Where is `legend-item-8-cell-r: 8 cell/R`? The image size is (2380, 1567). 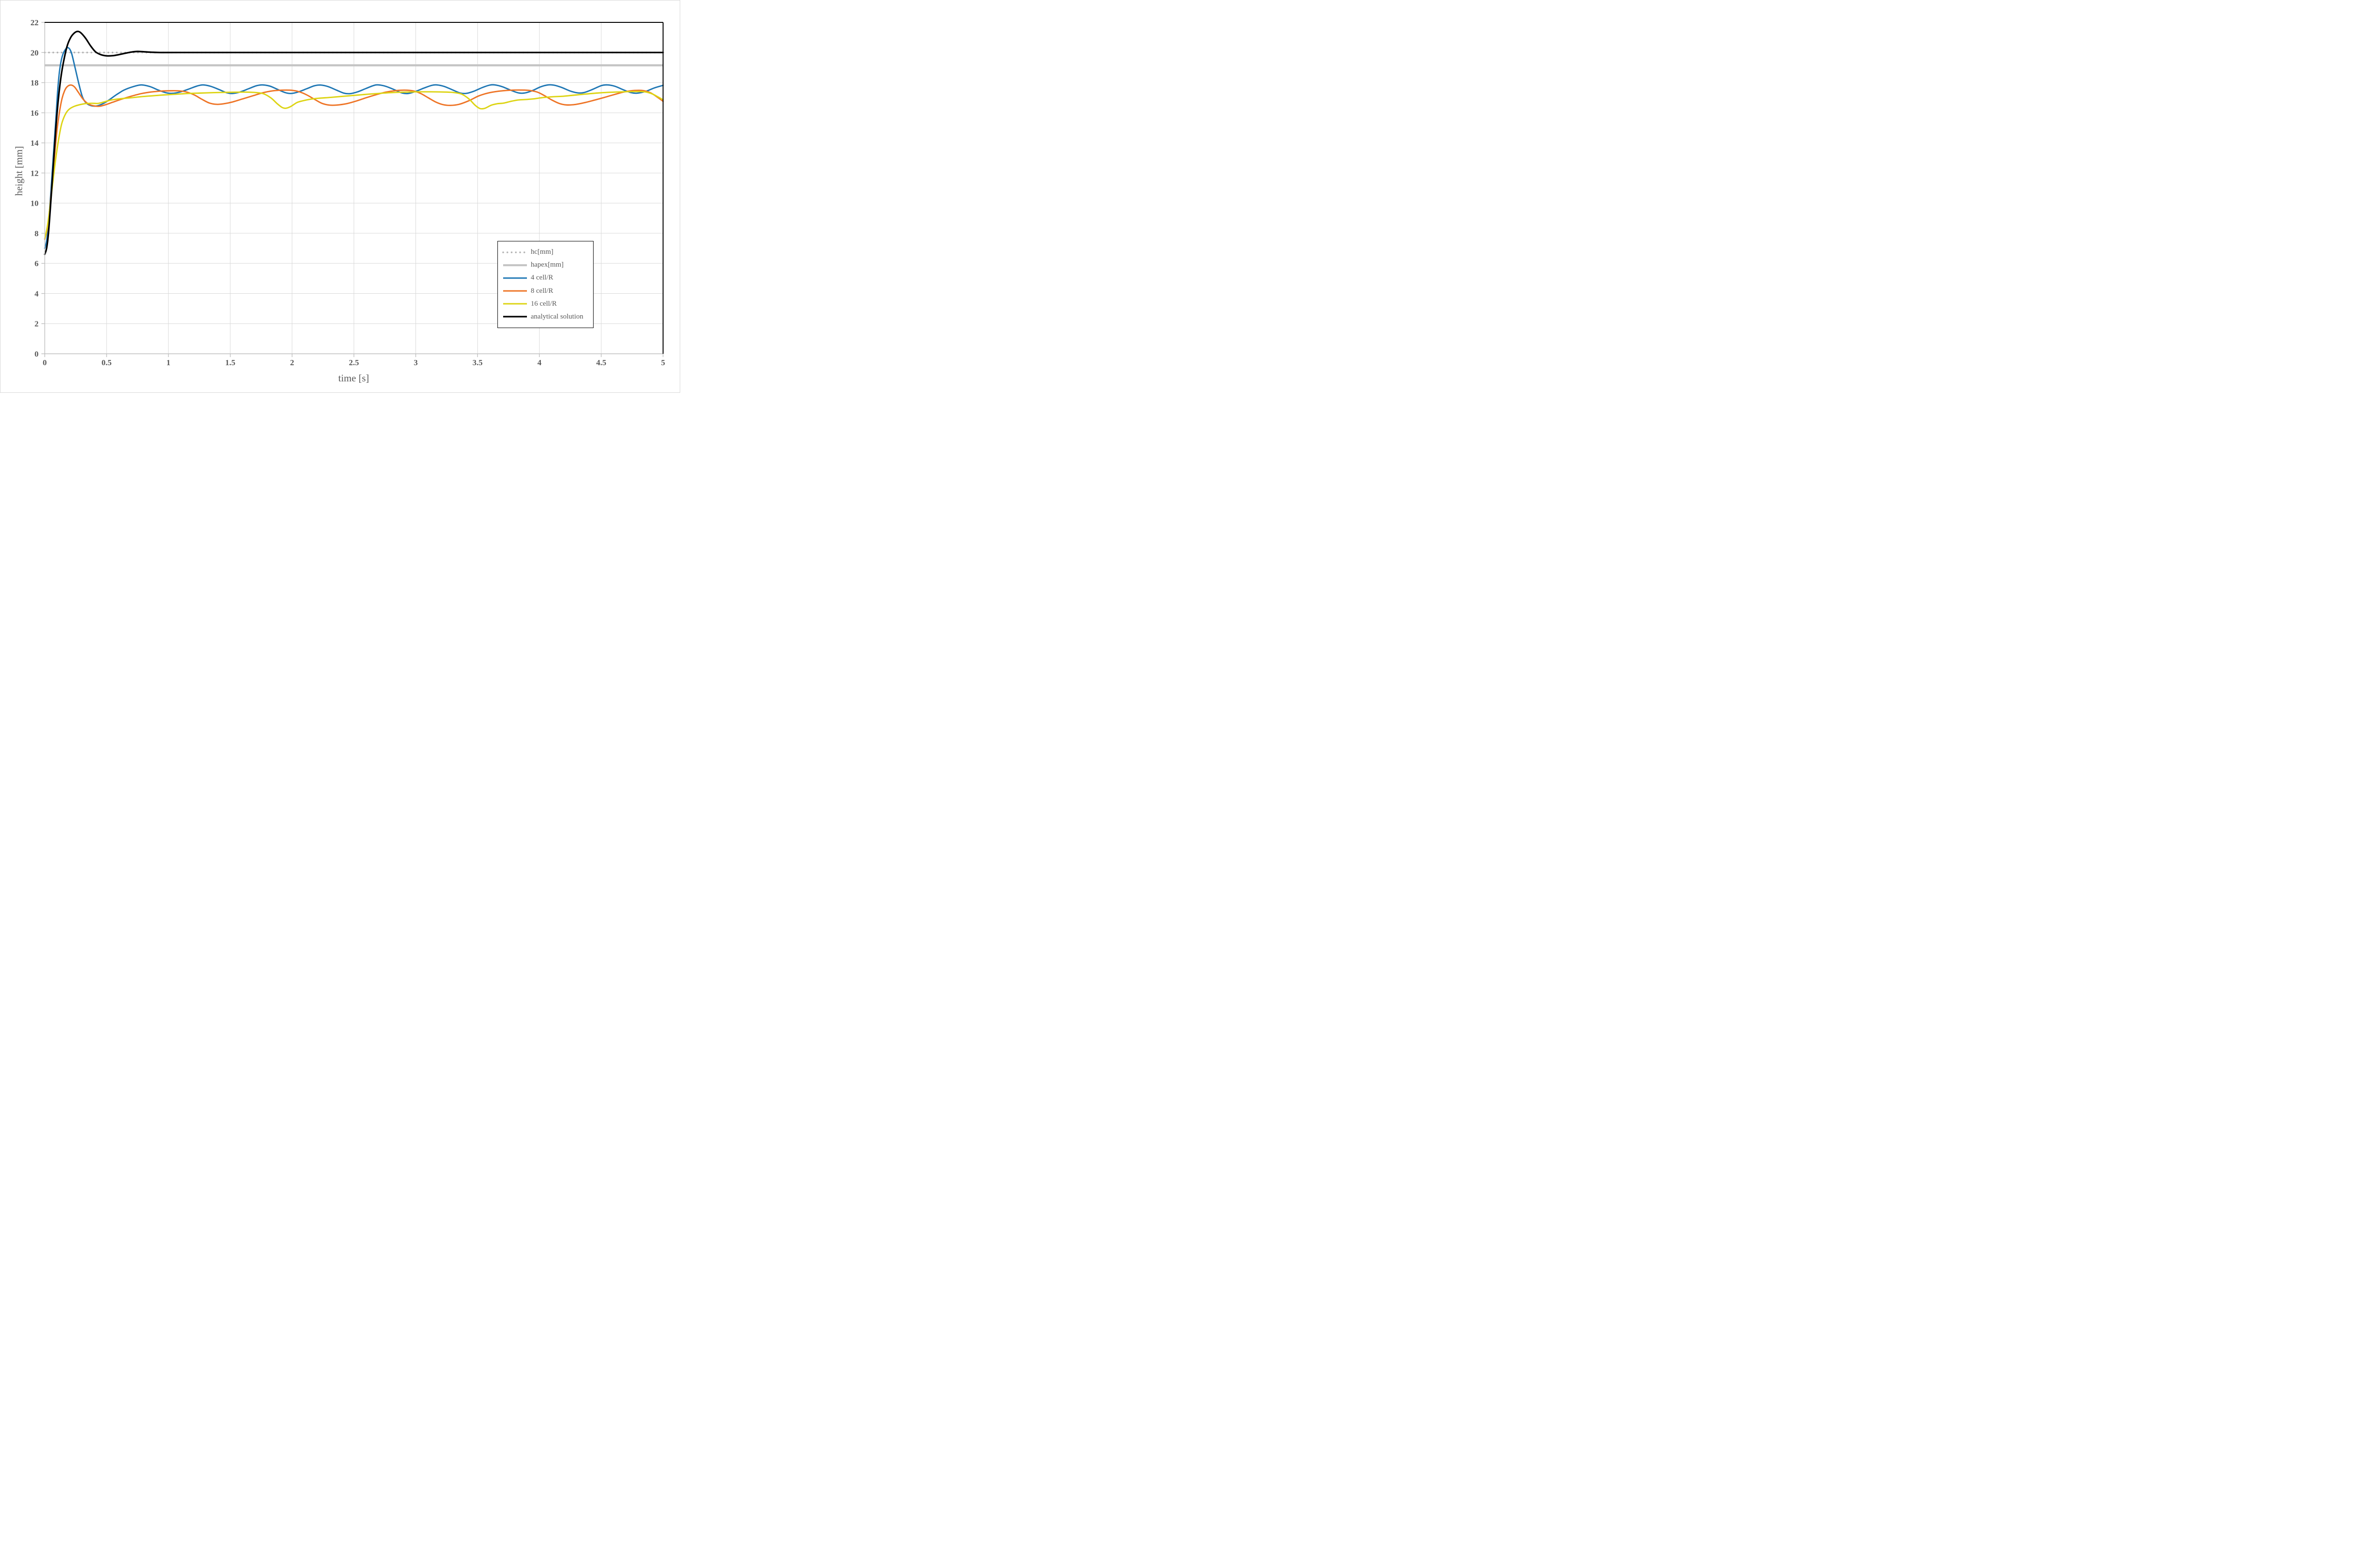 legend-item-8-cell-r: 8 cell/R is located at coordinates (546, 291).